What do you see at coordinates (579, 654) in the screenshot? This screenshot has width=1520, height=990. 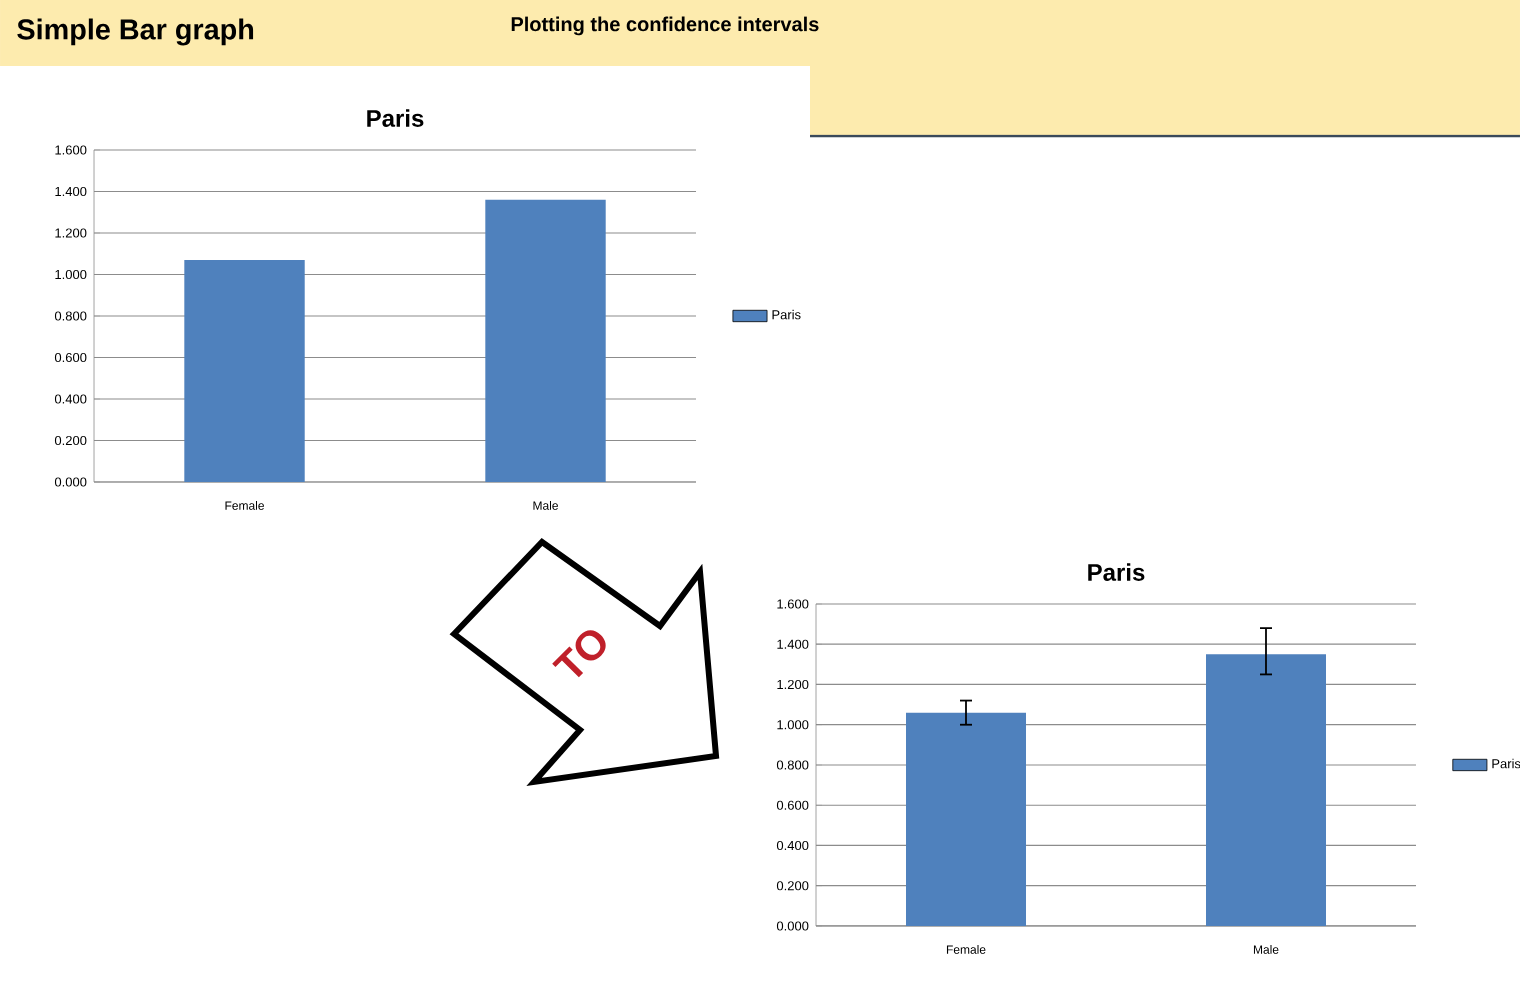 I see `text: TO` at bounding box center [579, 654].